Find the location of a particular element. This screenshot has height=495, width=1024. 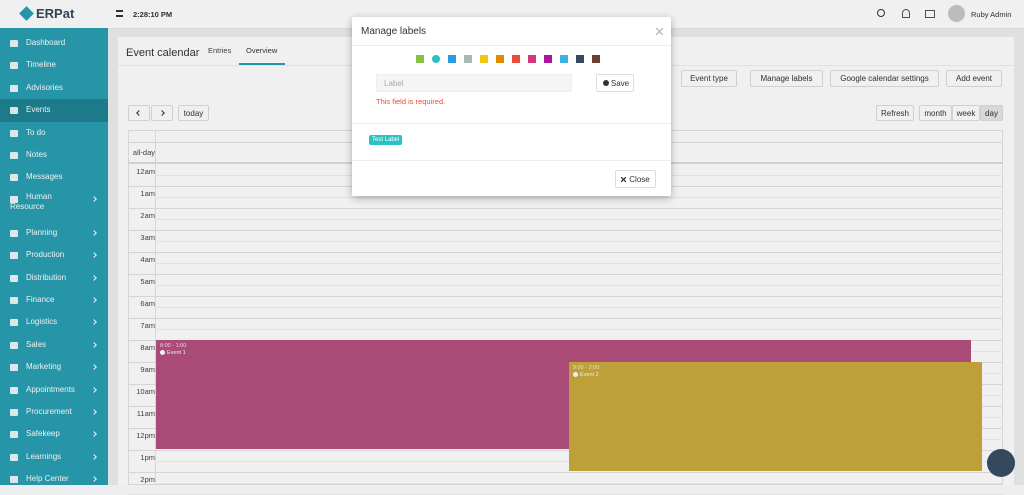

hour-label: 1am is located at coordinates (147, 193).